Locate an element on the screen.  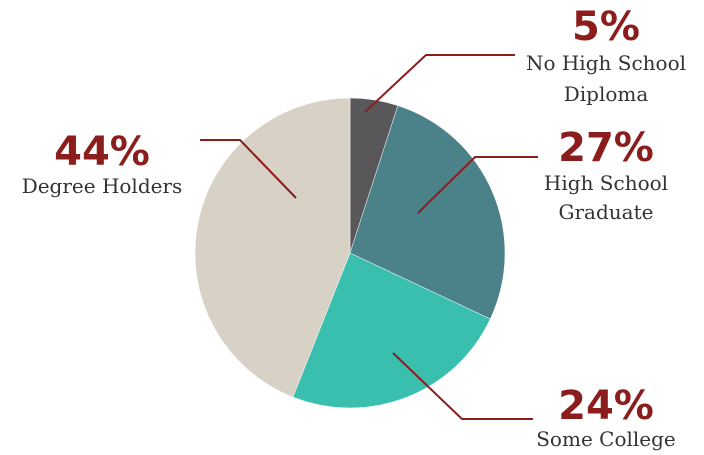
pie-slice-some-college is located at coordinates (391, 330).